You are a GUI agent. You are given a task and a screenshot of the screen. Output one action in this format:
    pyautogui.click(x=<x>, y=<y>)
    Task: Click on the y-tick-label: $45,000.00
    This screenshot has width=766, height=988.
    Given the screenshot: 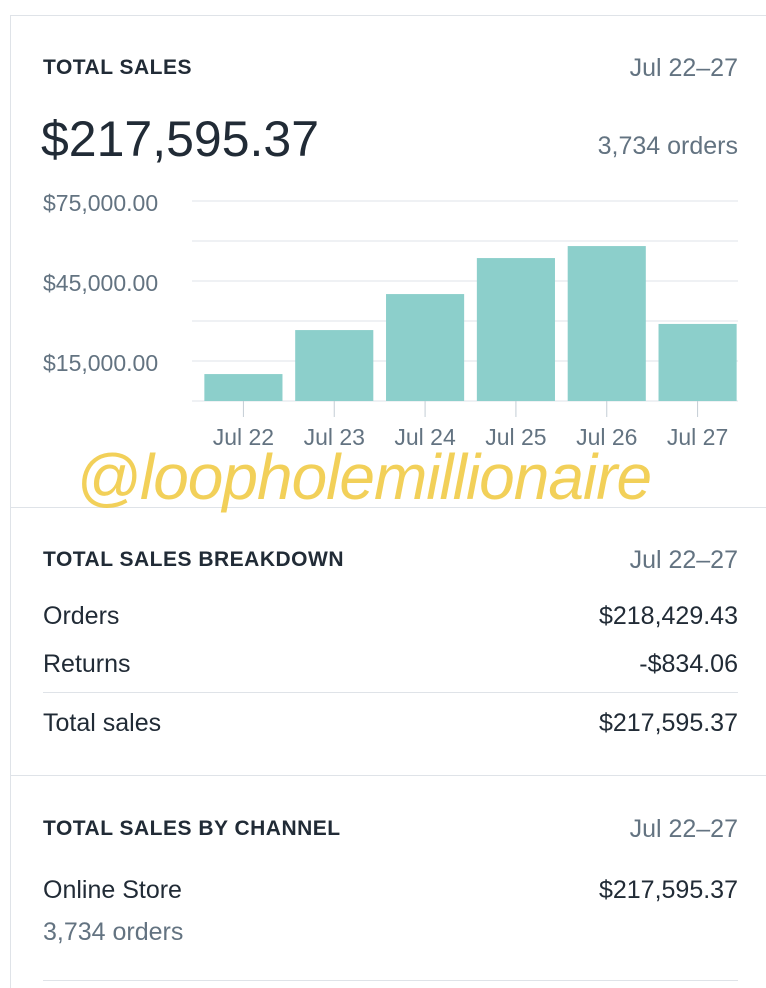 What is the action you would take?
    pyautogui.click(x=100, y=283)
    